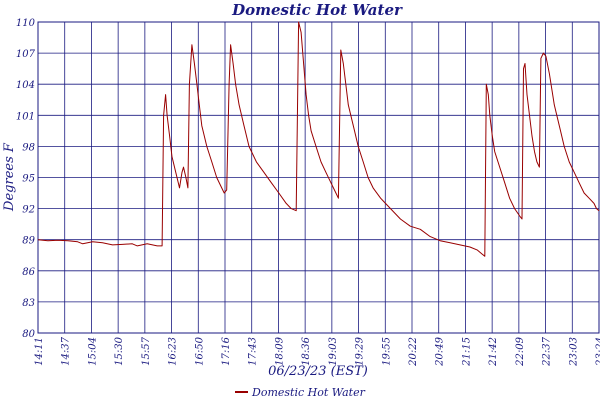 The width and height of the screenshot is (600, 400). Describe the element at coordinates (92, 351) in the screenshot. I see `x-tick-label: 15:04` at that location.